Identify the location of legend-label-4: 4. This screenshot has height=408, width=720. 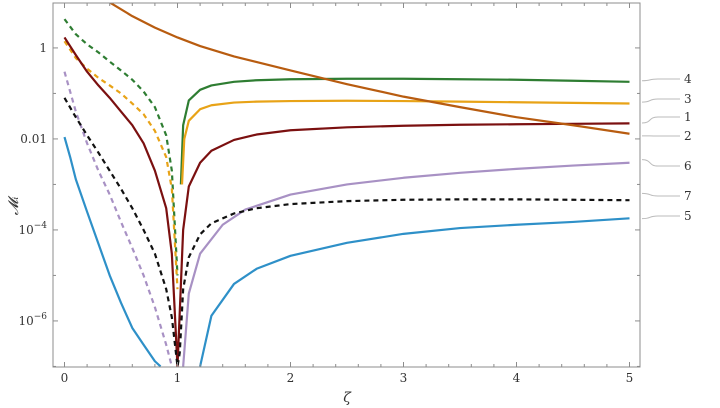
(688, 79).